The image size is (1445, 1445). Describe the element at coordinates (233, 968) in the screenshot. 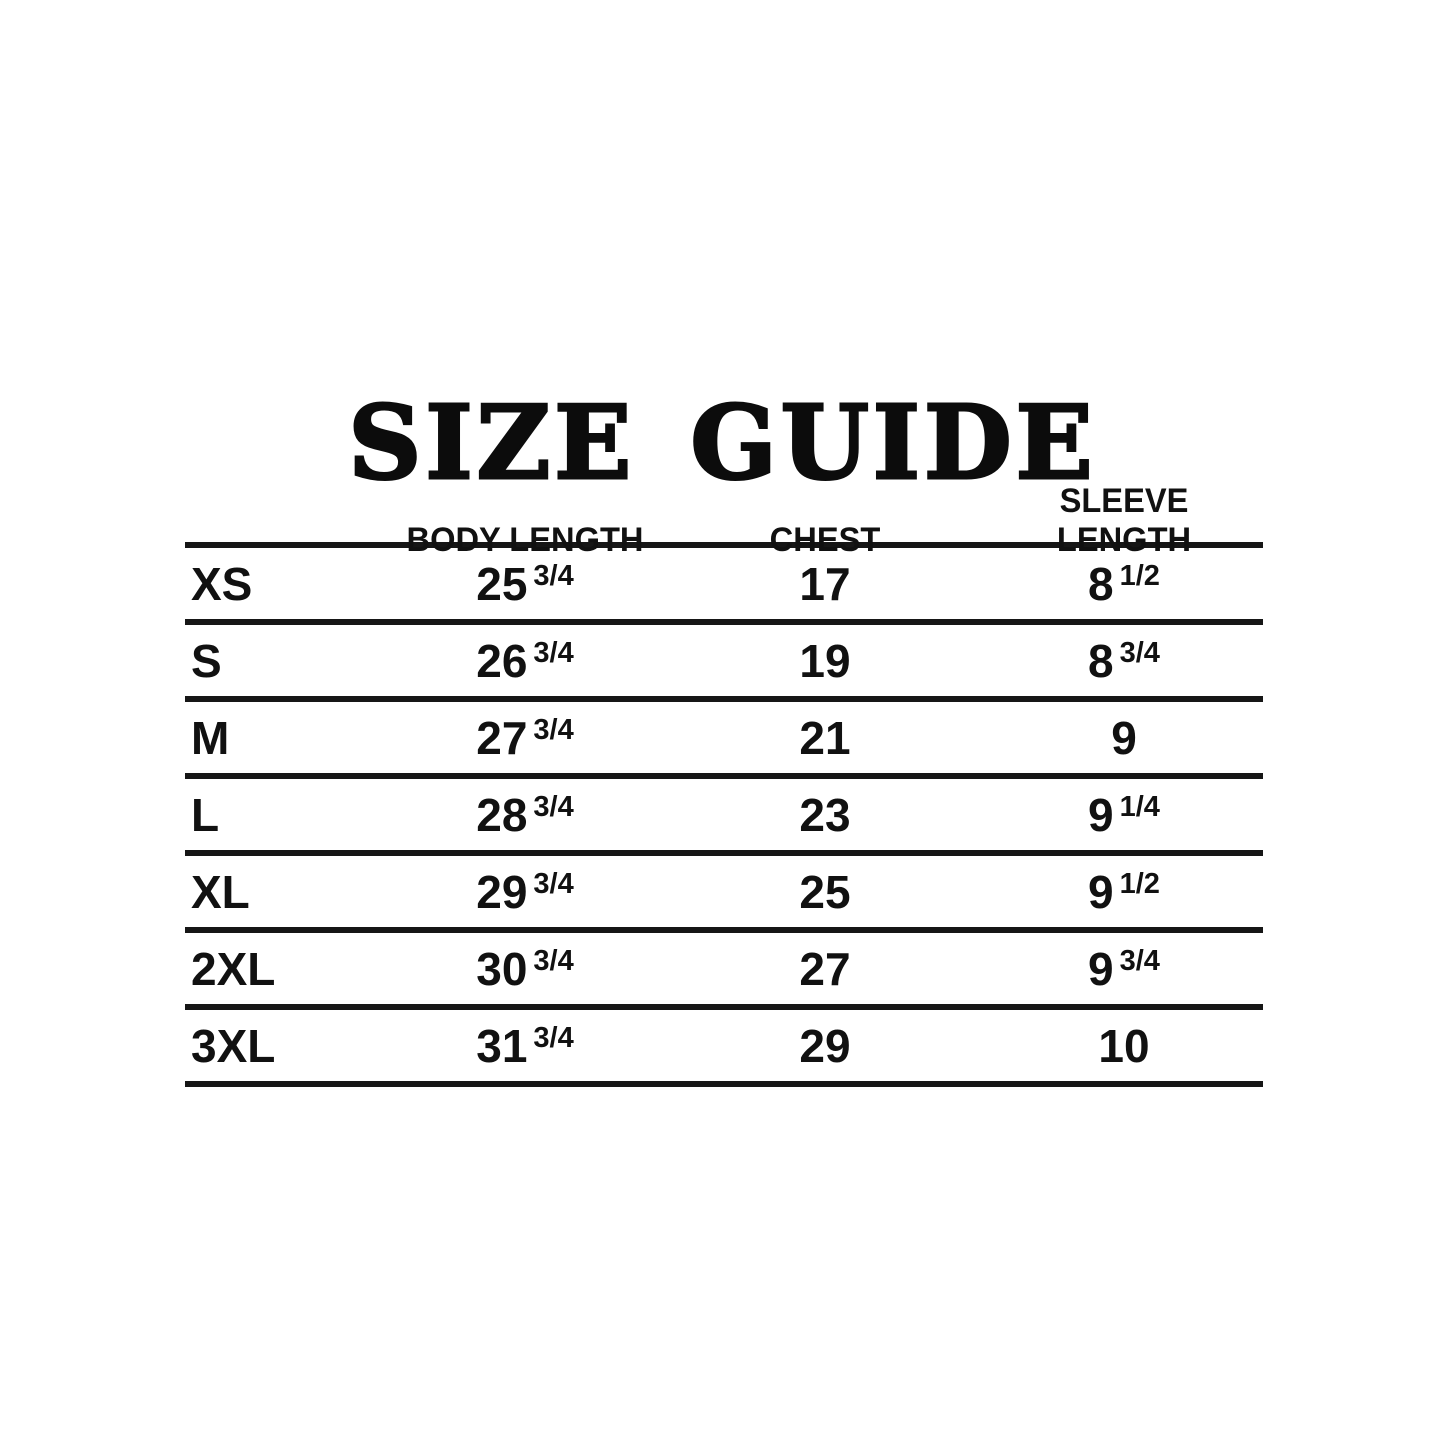

I see `size-label: 2XL` at that location.